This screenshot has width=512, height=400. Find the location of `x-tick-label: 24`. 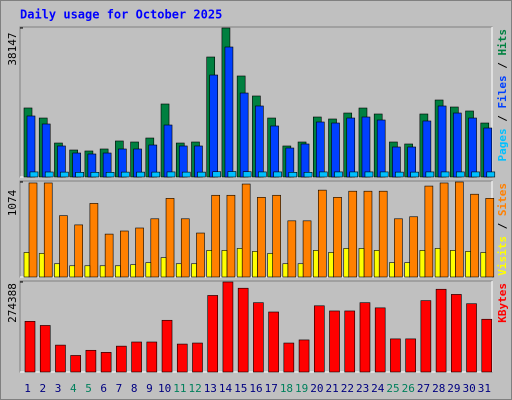

x-tick-label: 24 is located at coordinates (378, 388).